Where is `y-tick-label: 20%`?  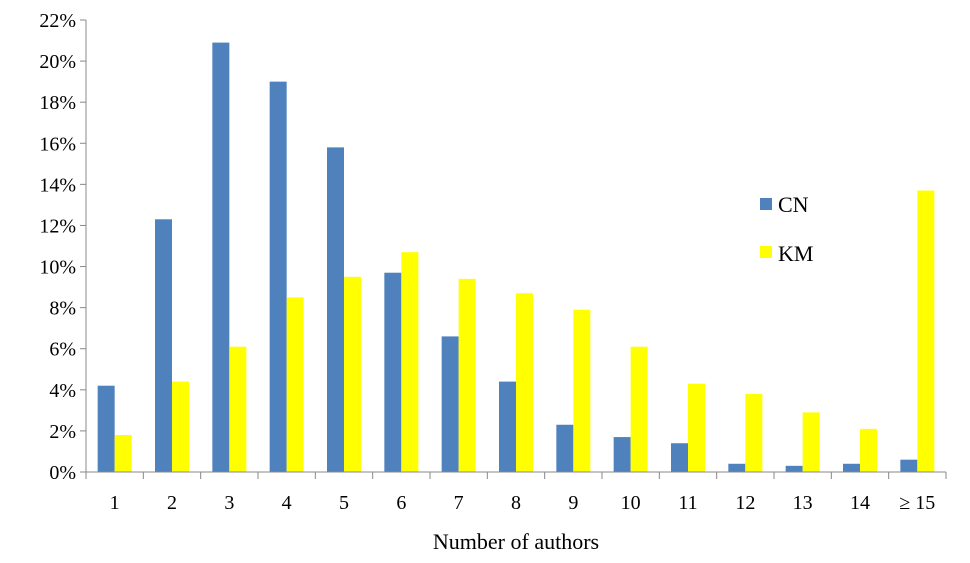
y-tick-label: 20% is located at coordinates (57, 62).